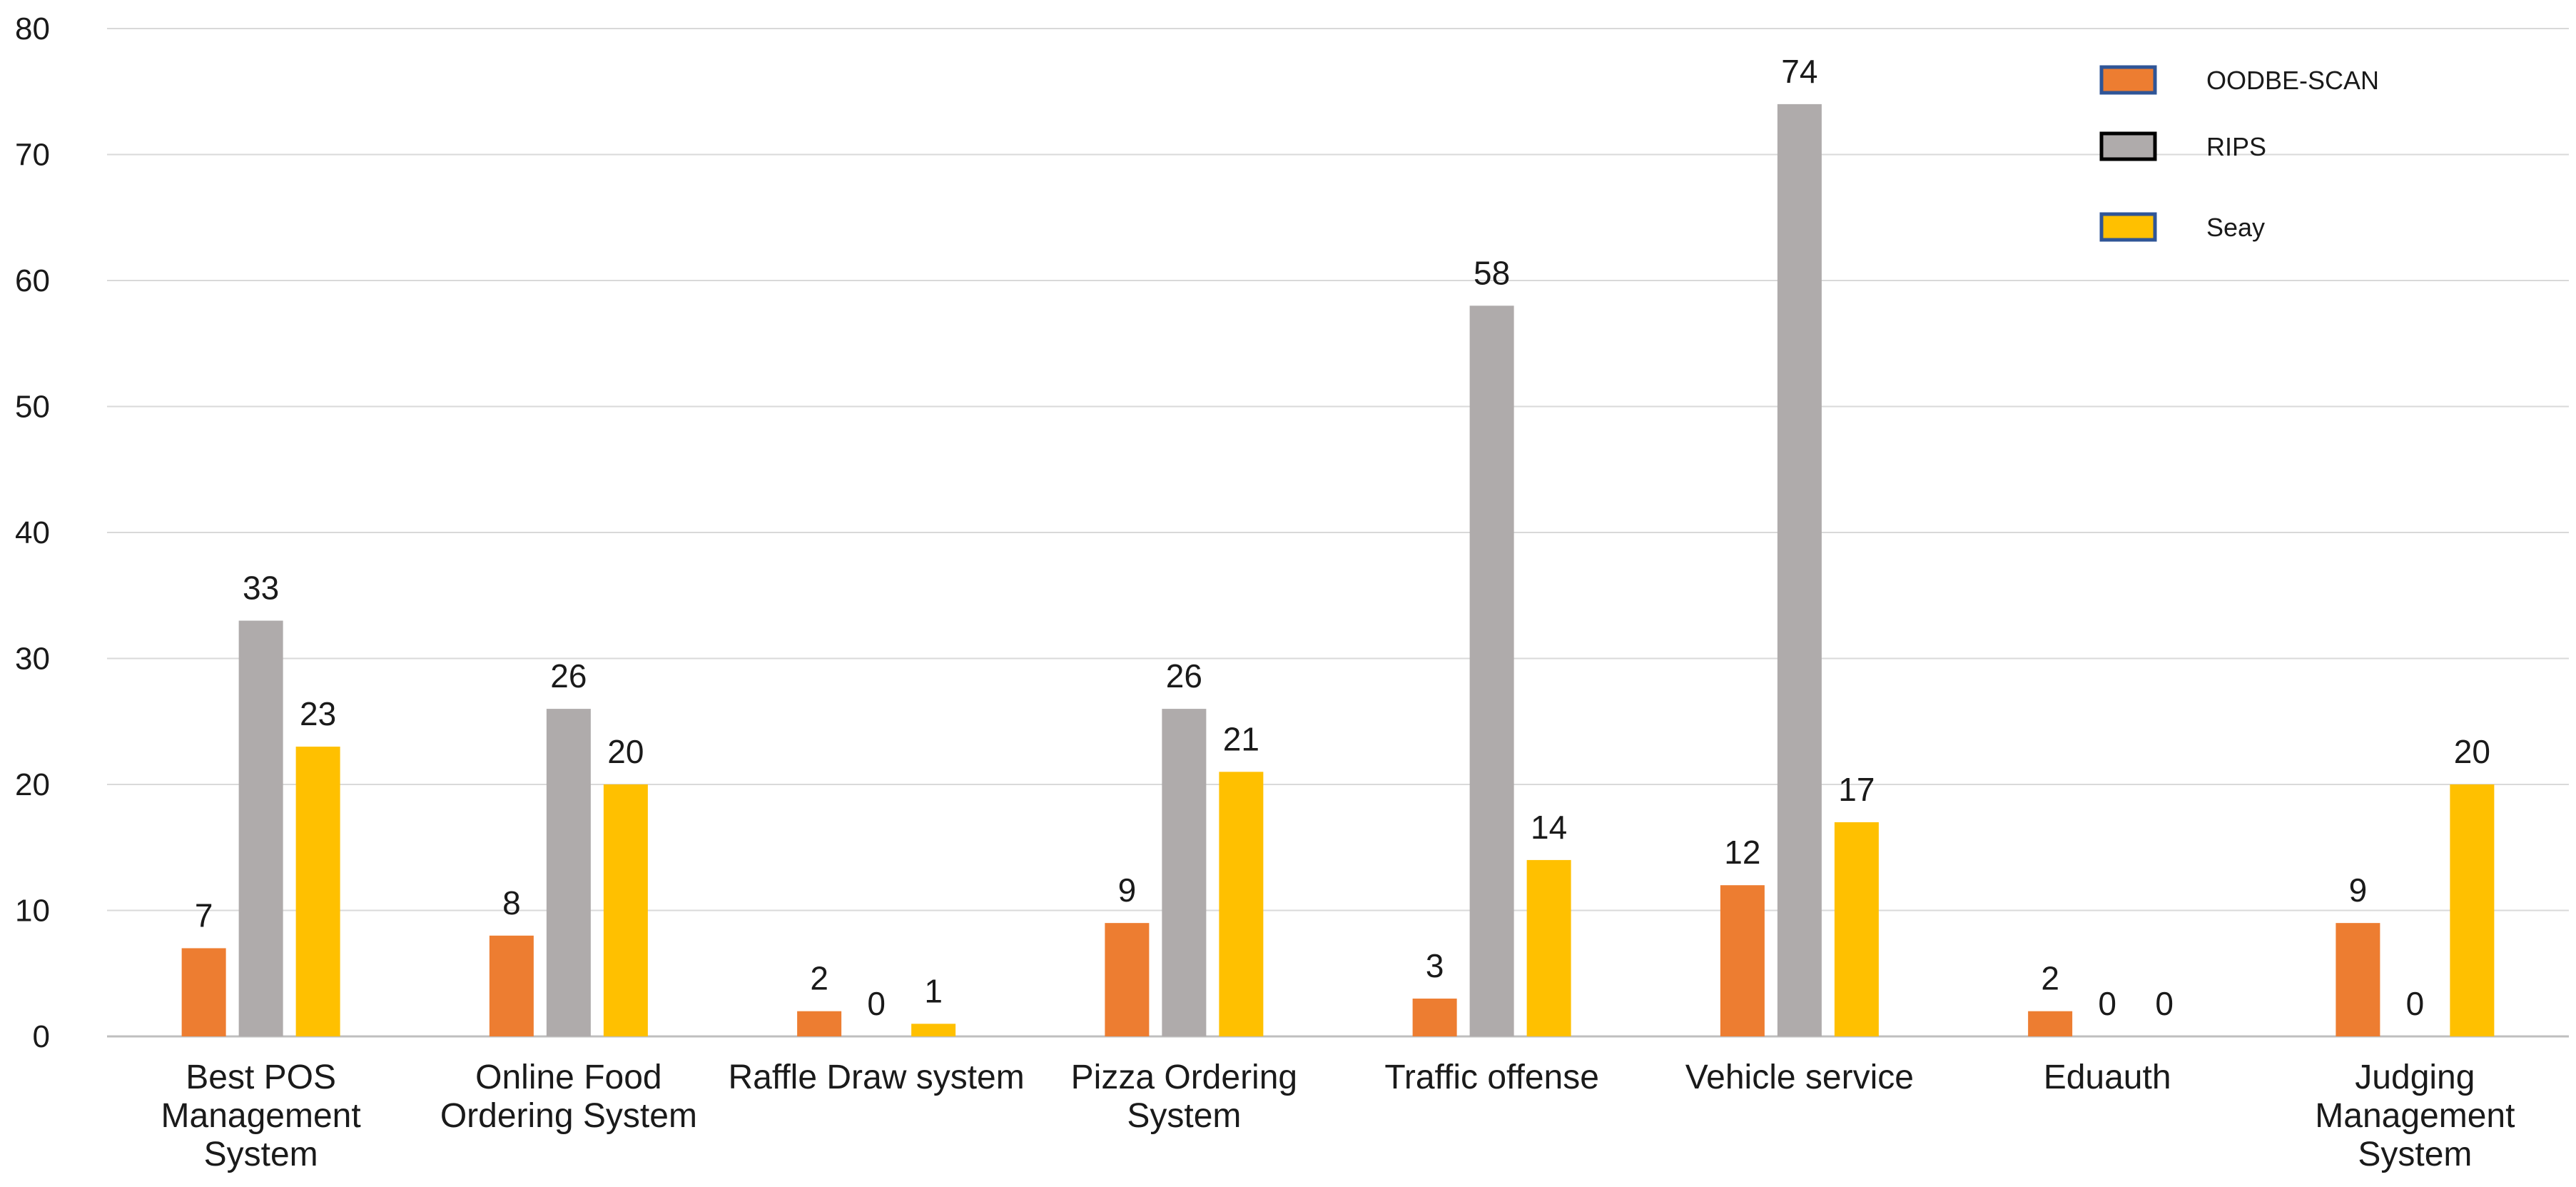 The width and height of the screenshot is (2576, 1187). I want to click on data-label: 3, so click(1435, 965).